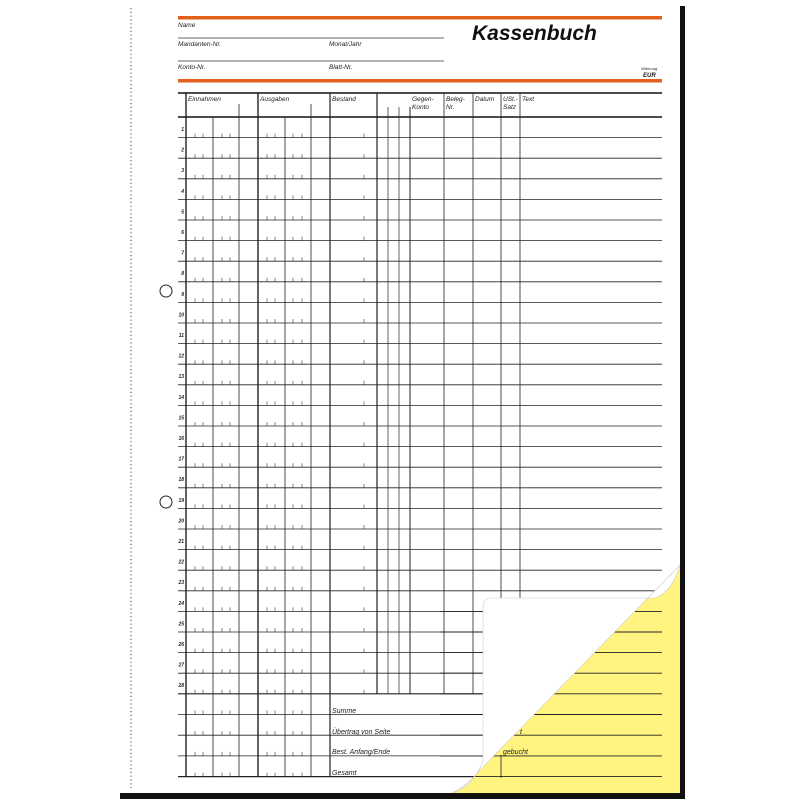  I want to click on col-ust: USt.-, so click(511, 99).